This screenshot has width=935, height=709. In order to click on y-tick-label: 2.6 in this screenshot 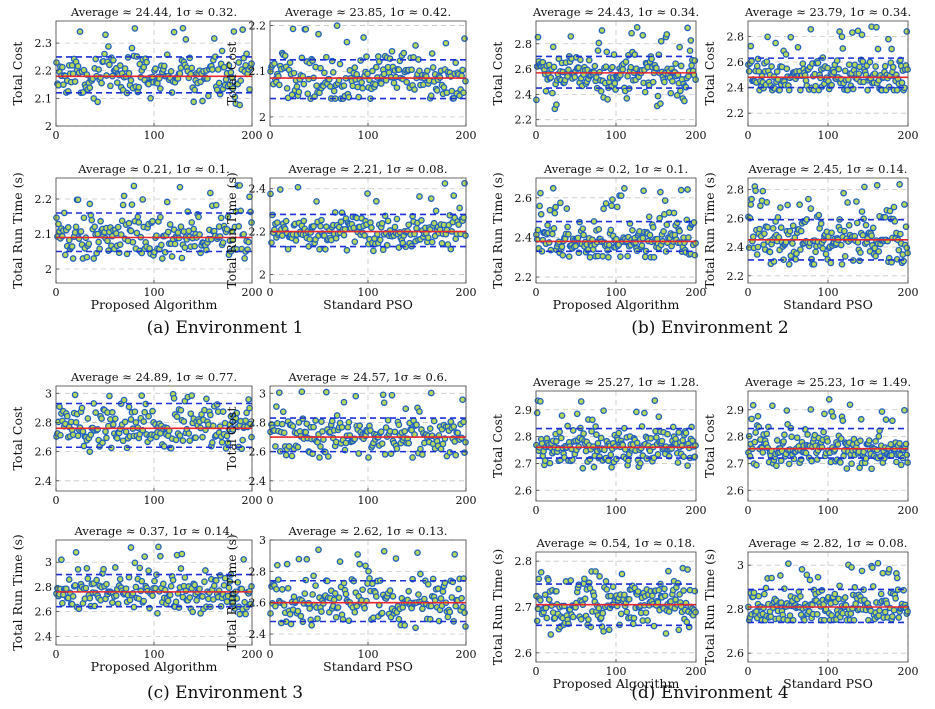, I will do `click(524, 653)`.